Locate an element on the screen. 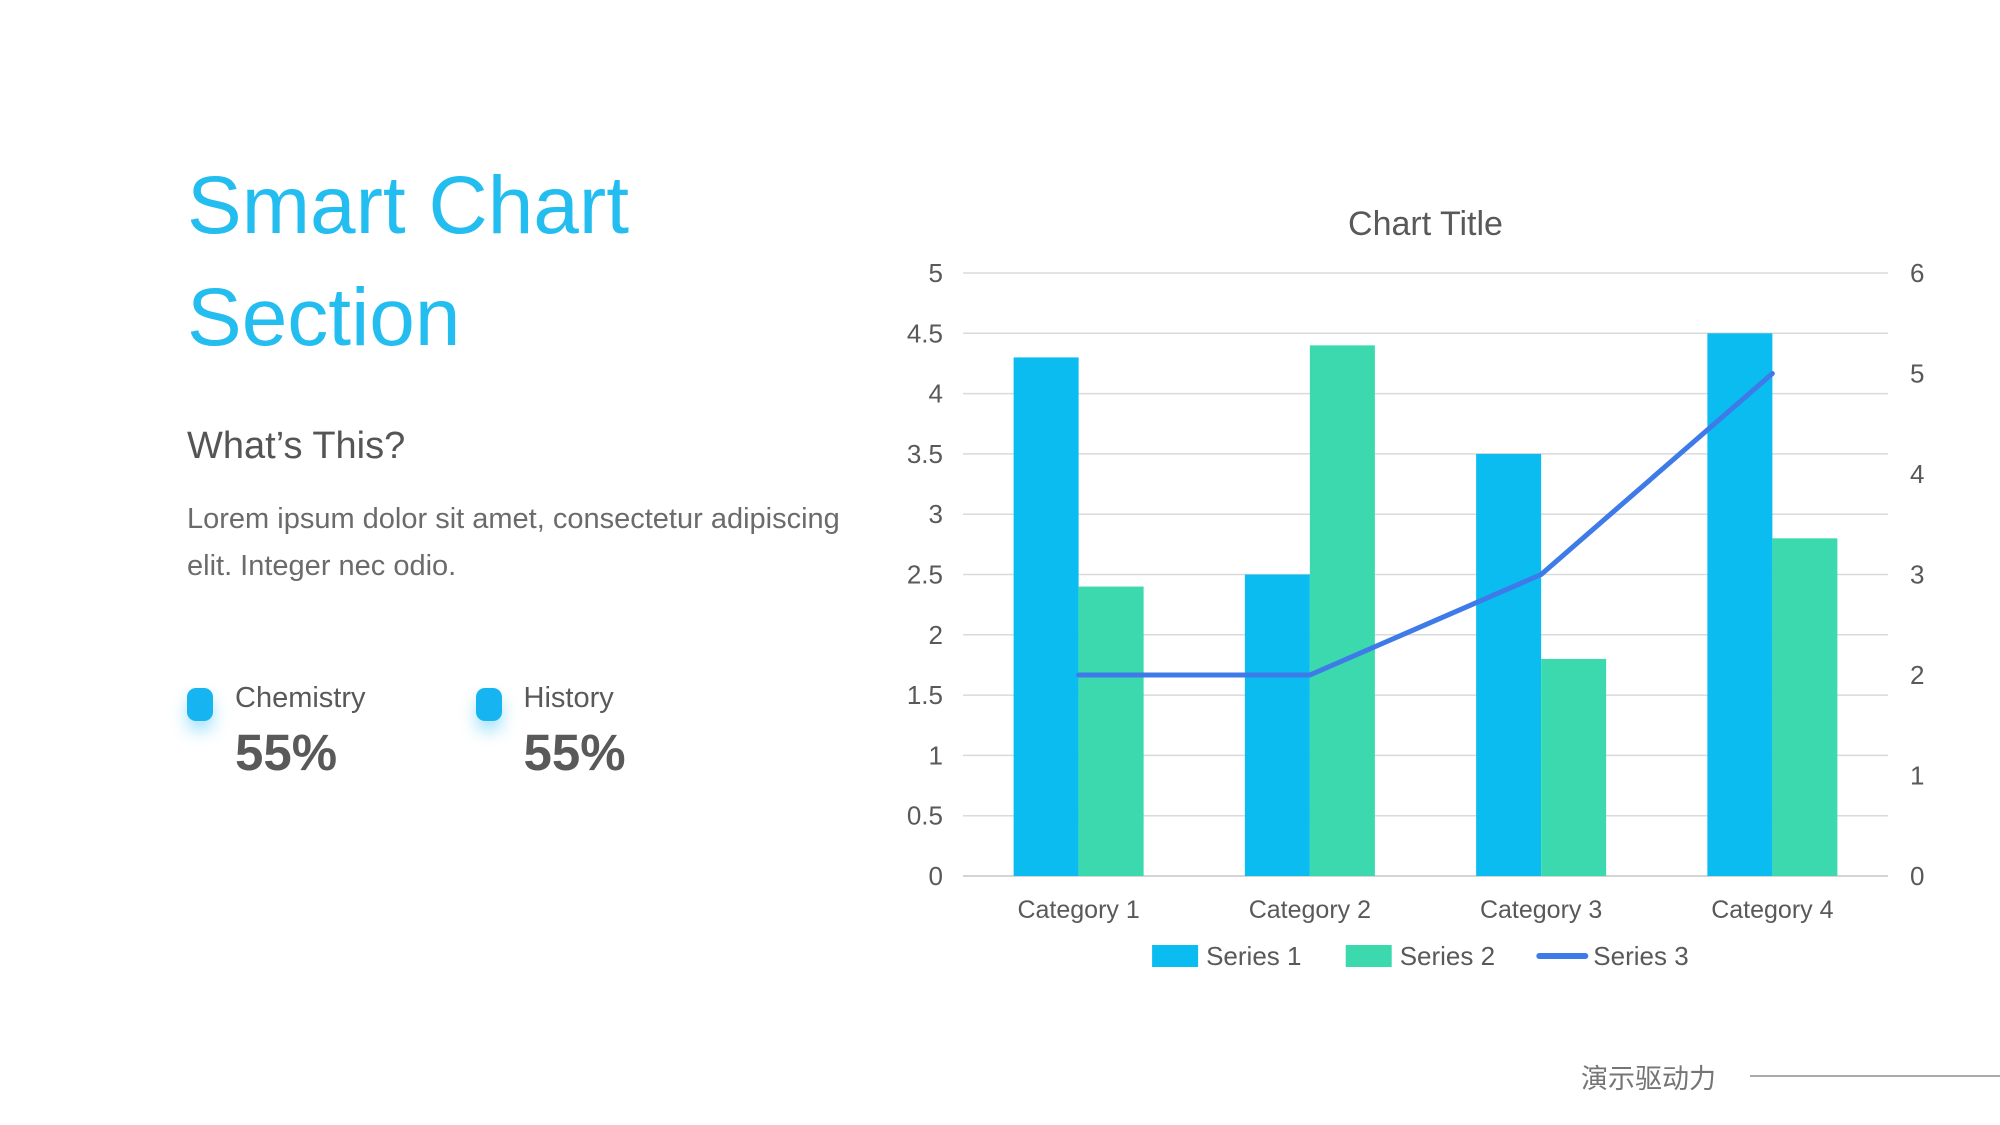 The height and width of the screenshot is (1125, 2000). stat-chemistry: Chemistry 55% is located at coordinates (276, 732).